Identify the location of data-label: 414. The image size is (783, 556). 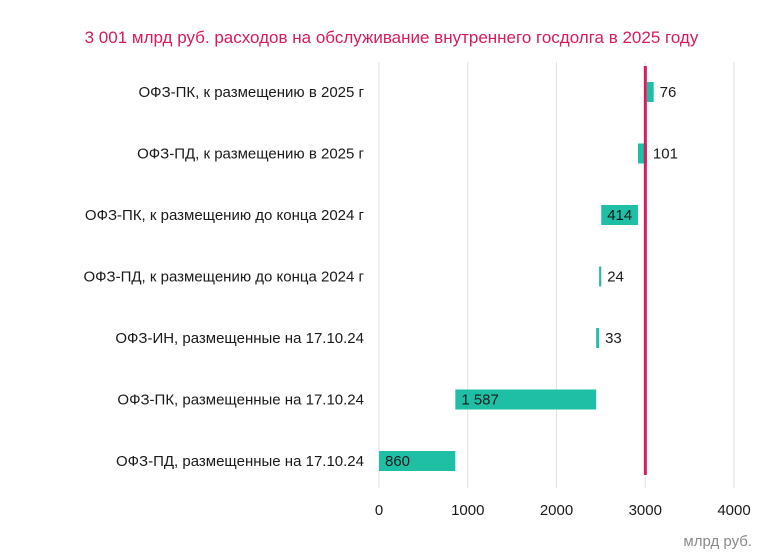
(619, 215).